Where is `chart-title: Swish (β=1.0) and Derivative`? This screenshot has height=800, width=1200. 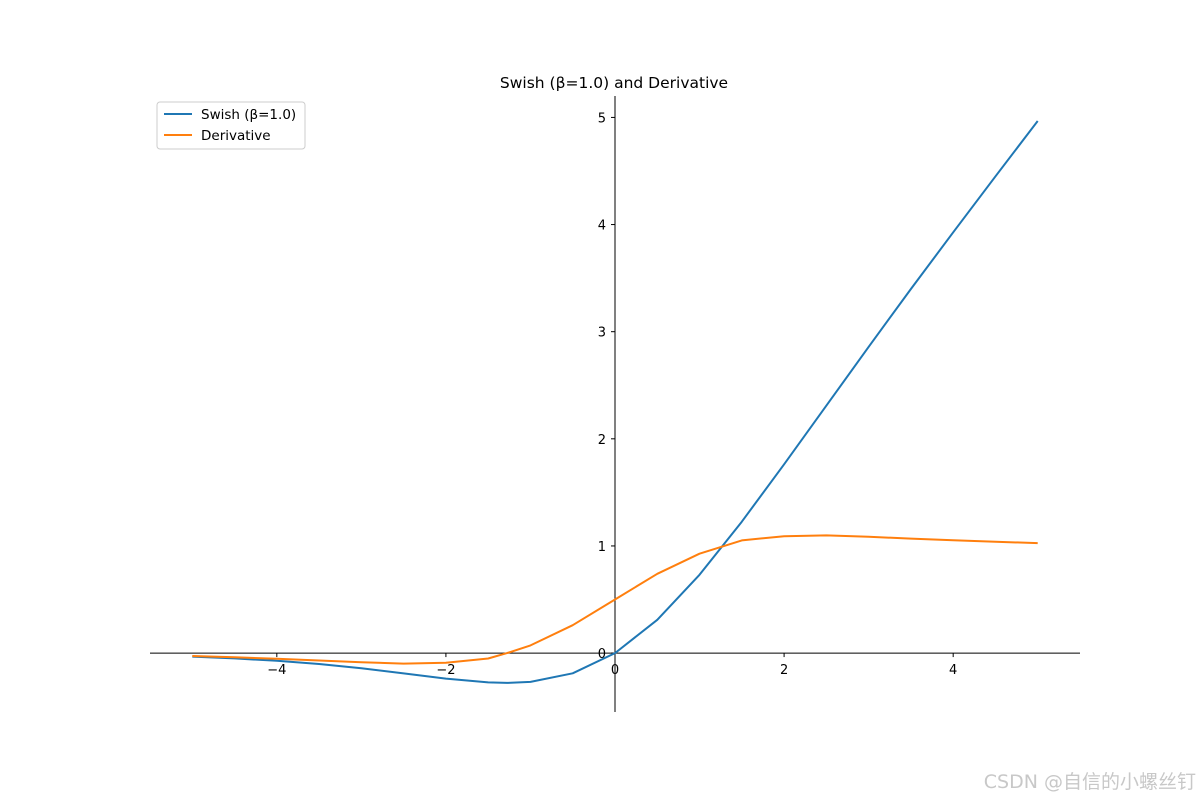
chart-title: Swish (β=1.0) and Derivative is located at coordinates (614, 83).